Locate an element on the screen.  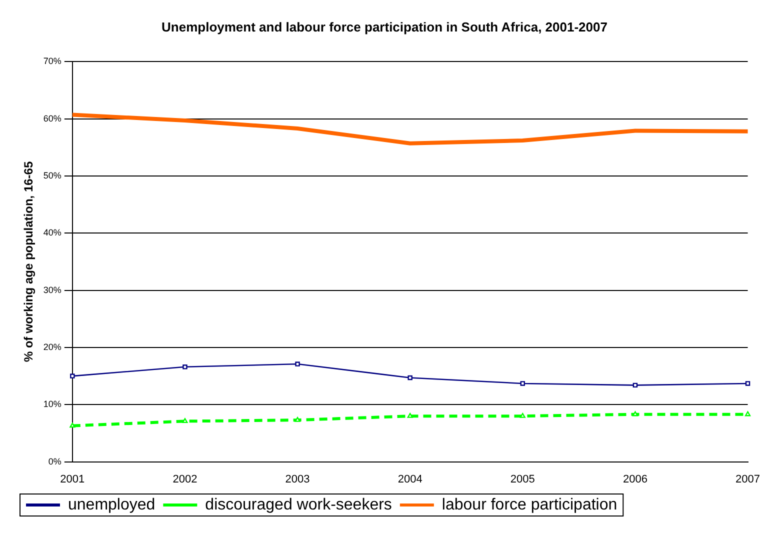
y-tick-label: 50% is located at coordinates (52, 175).